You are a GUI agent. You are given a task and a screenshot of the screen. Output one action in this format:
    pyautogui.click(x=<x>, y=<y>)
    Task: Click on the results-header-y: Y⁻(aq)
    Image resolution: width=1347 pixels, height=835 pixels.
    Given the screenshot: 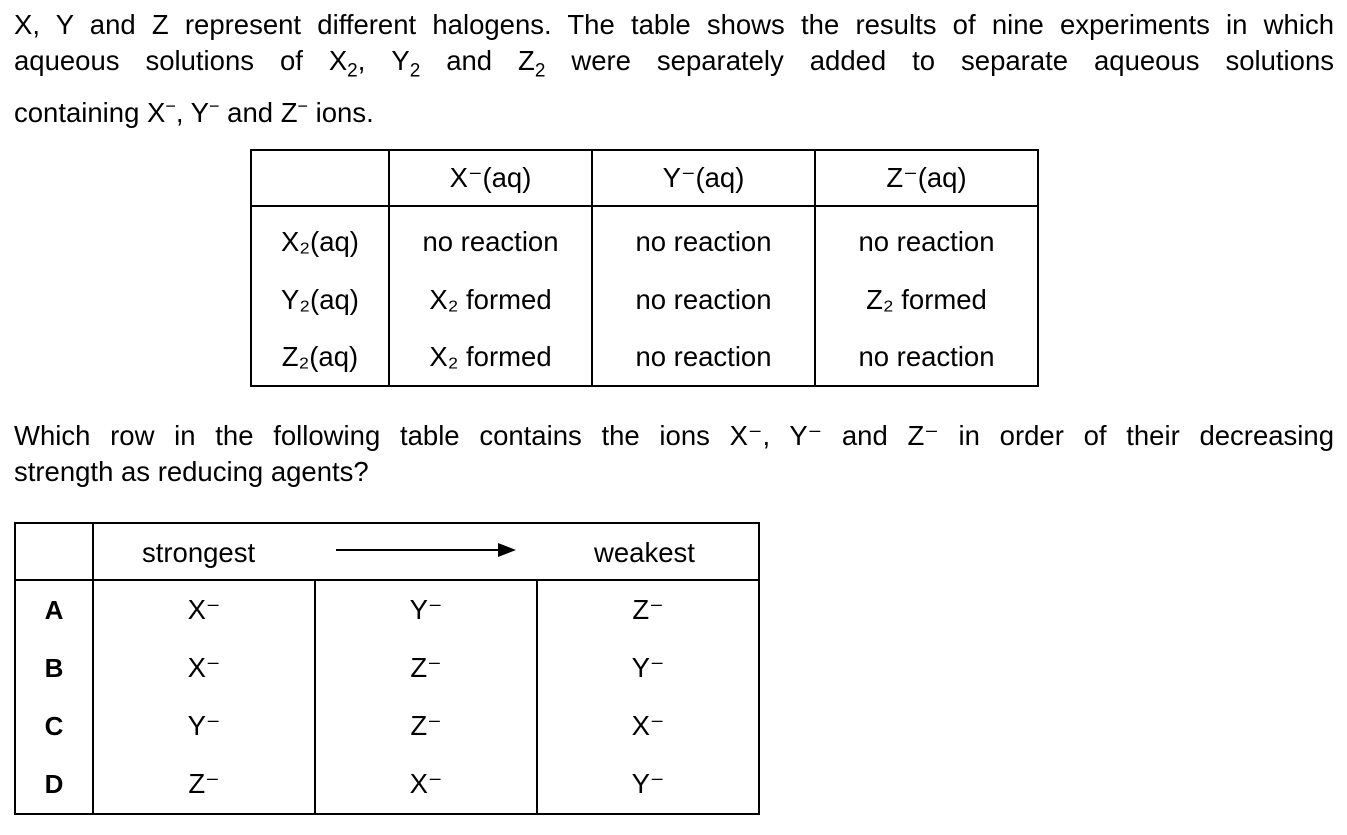 What is the action you would take?
    pyautogui.click(x=703, y=178)
    